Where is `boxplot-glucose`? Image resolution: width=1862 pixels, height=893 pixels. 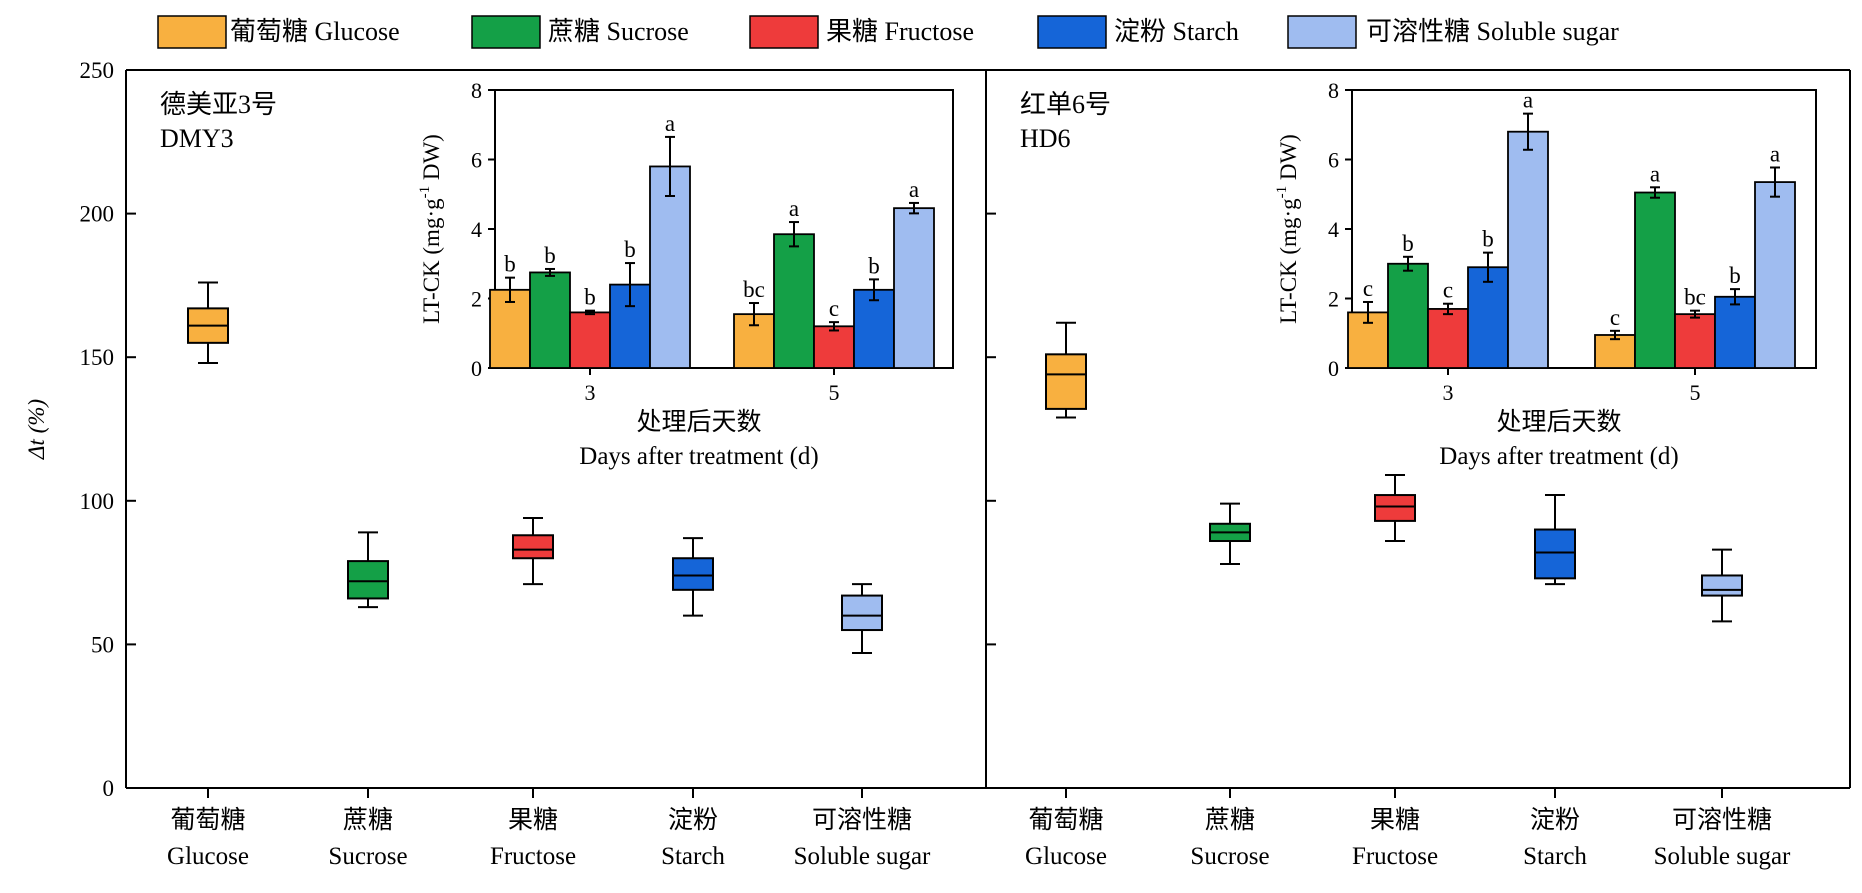
boxplot-glucose is located at coordinates (1066, 370).